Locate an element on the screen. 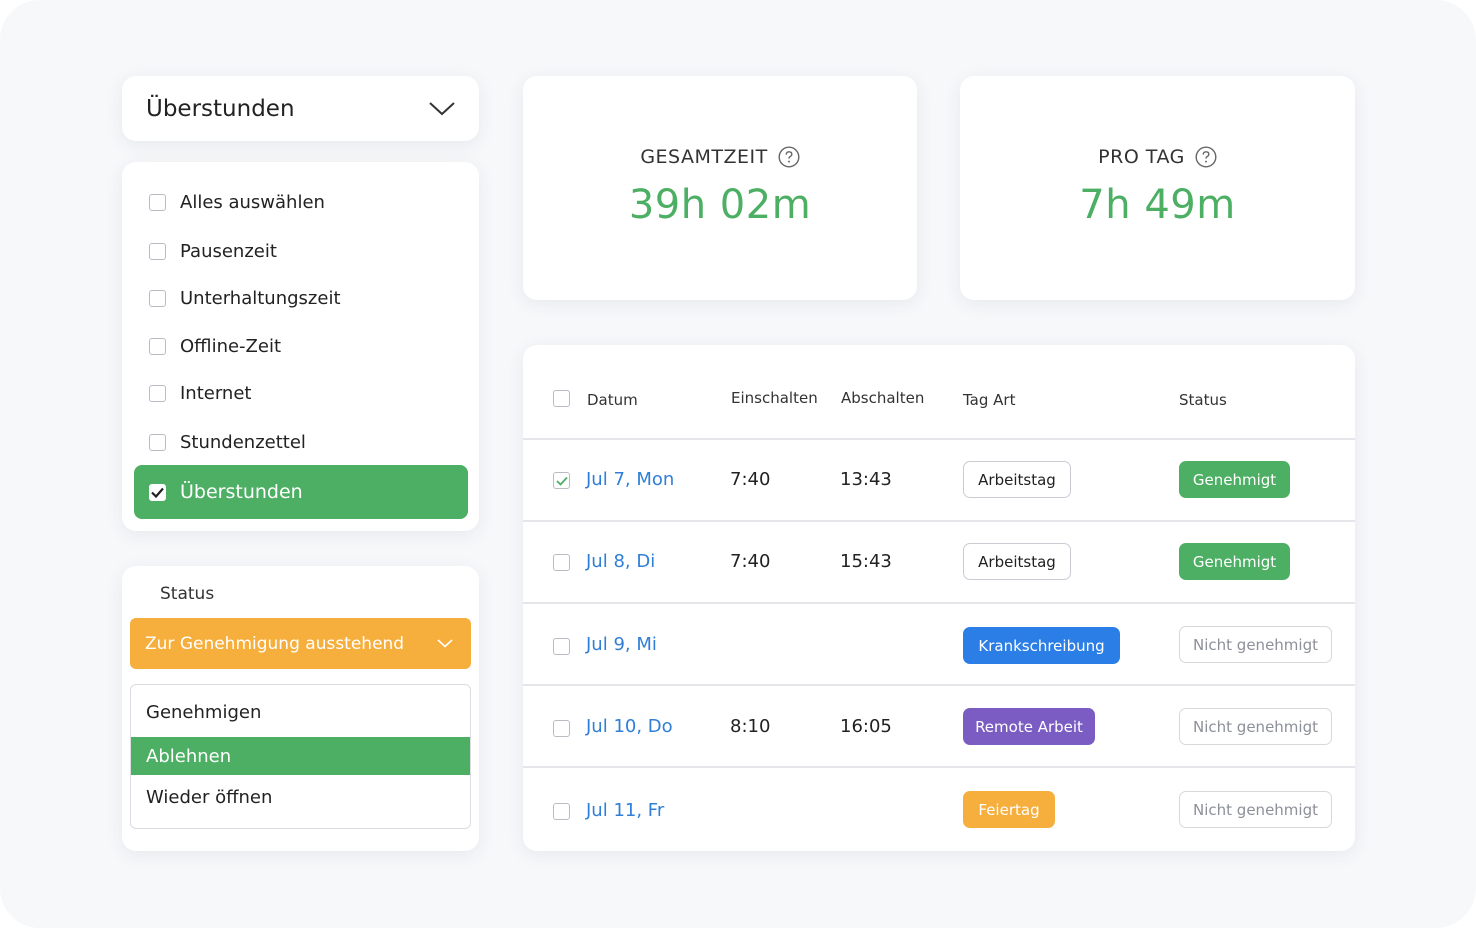 The height and width of the screenshot is (928, 1476). row-date-link: Jul 8, Di is located at coordinates (621, 561).